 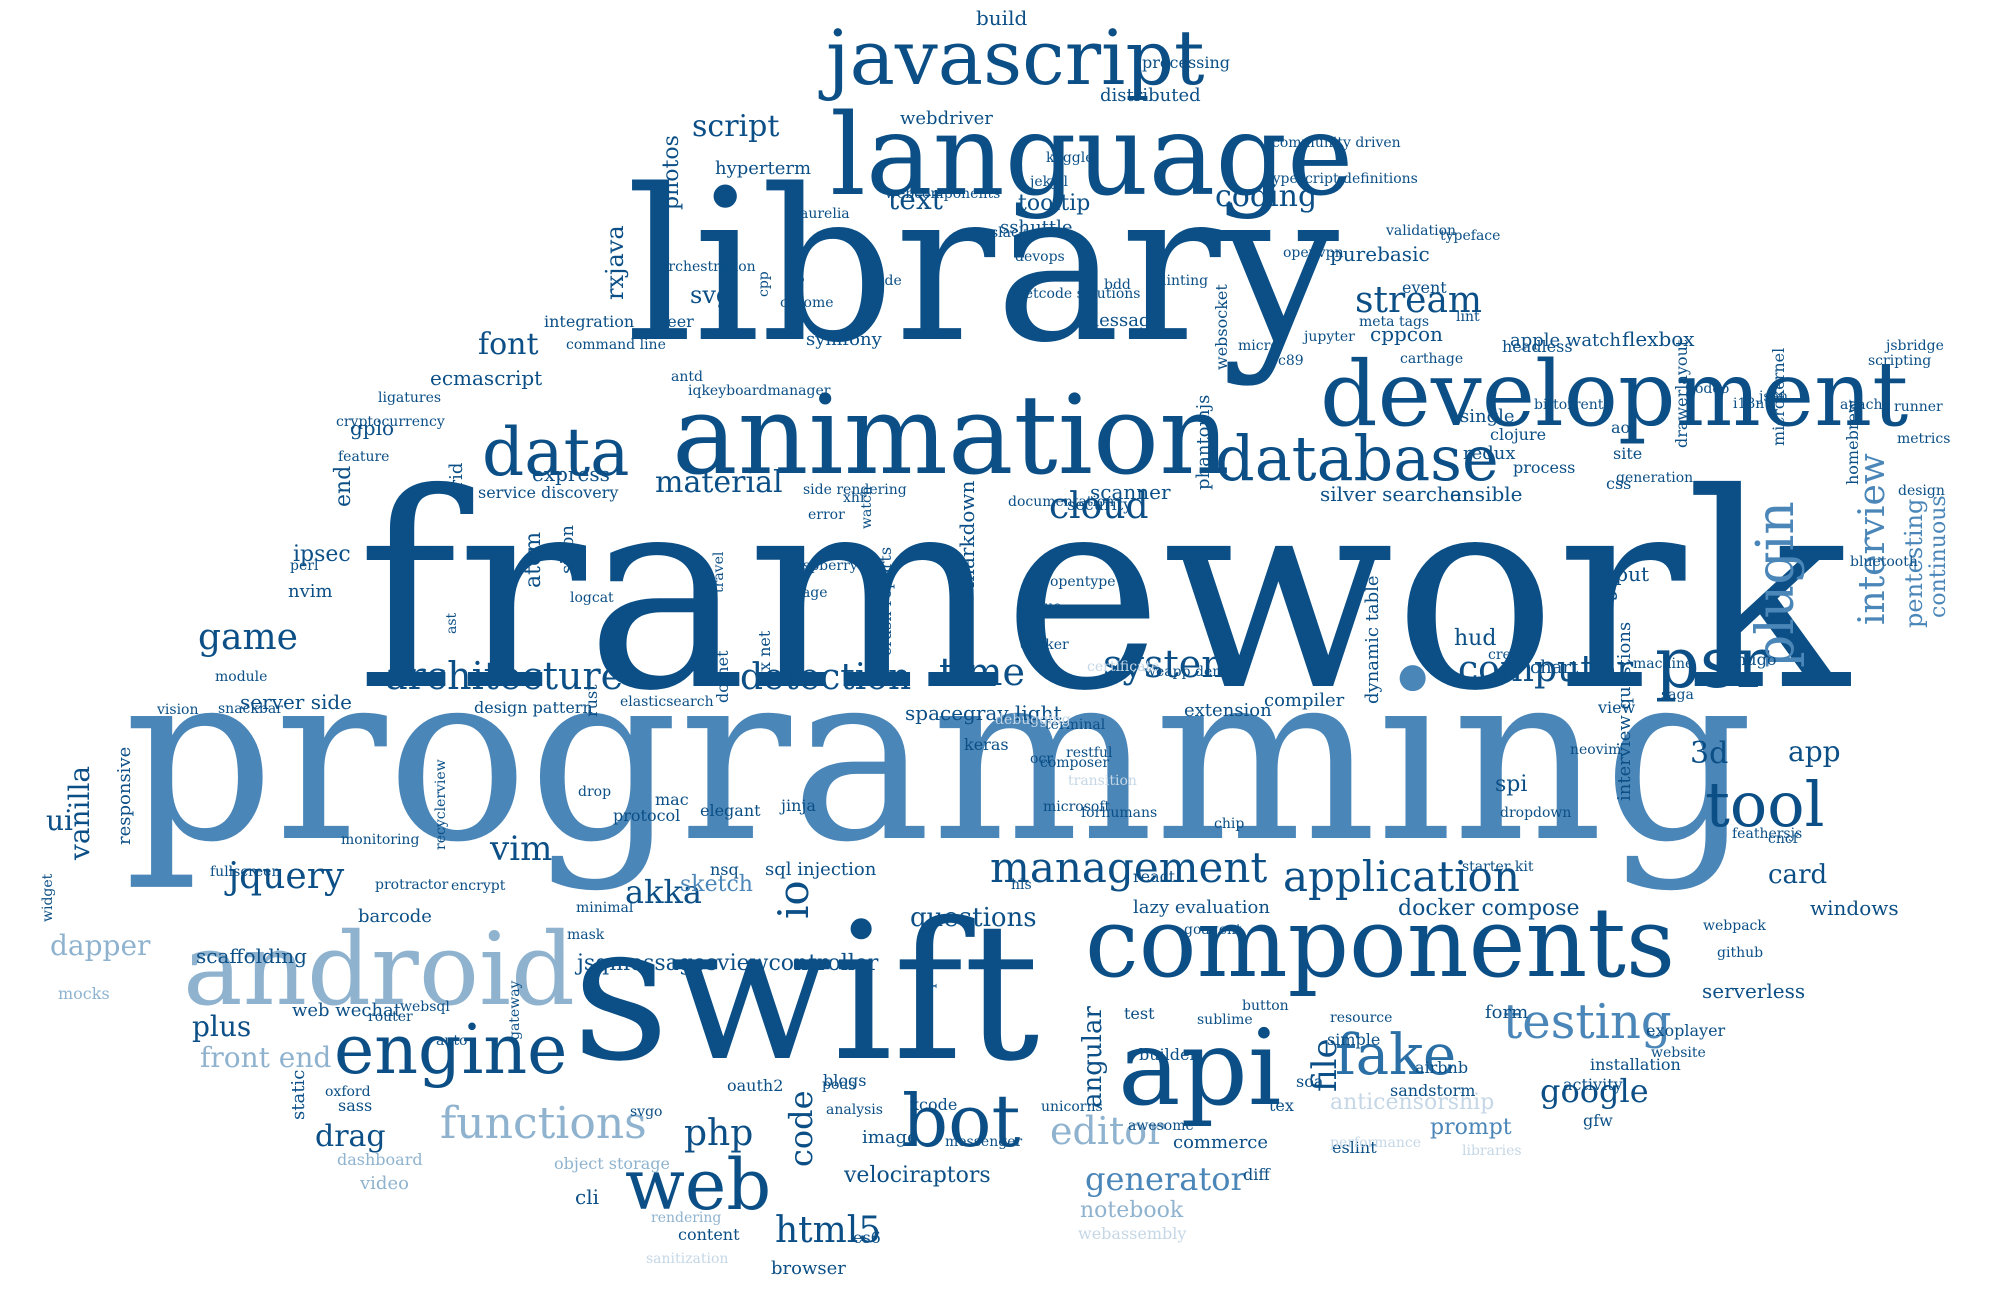 What do you see at coordinates (728, 963) in the screenshot?
I see `word-cloud-word: jsqmessagesviewcontroller` at bounding box center [728, 963].